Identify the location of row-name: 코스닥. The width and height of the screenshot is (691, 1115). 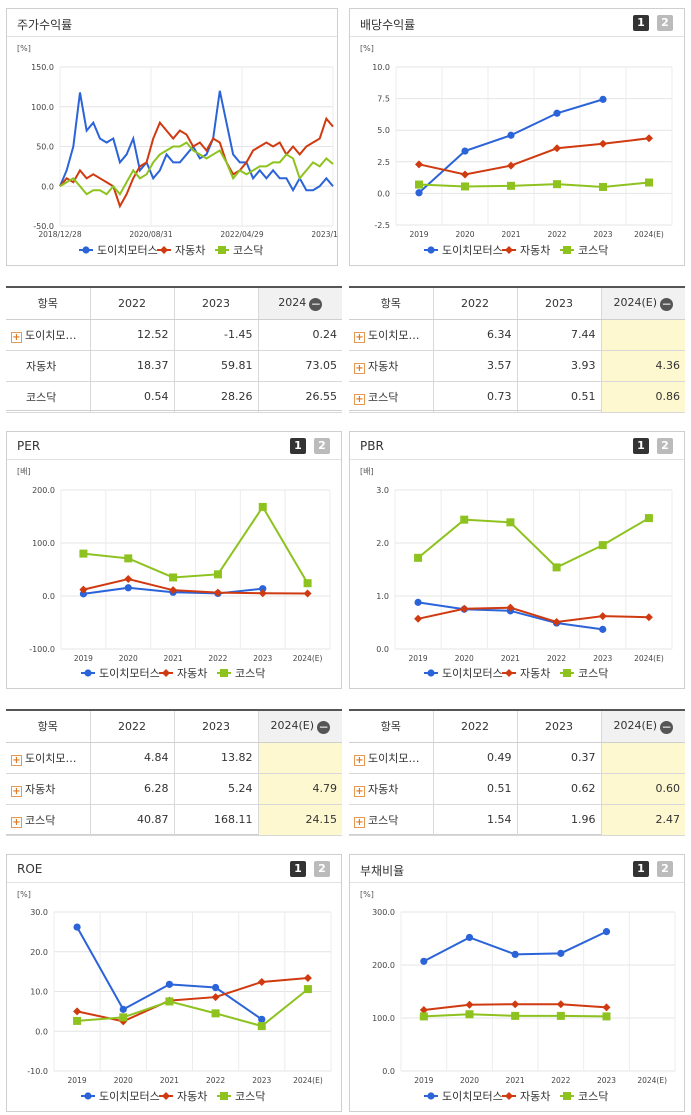
(383, 397).